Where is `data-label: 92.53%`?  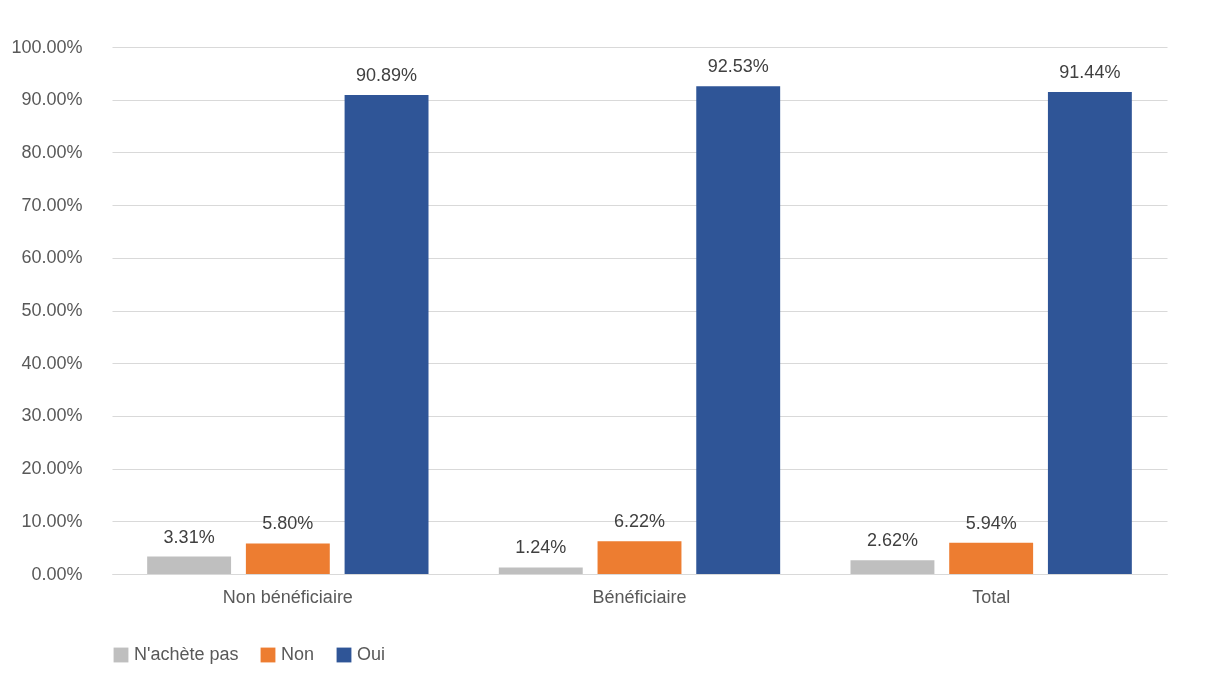
data-label: 92.53% is located at coordinates (738, 66).